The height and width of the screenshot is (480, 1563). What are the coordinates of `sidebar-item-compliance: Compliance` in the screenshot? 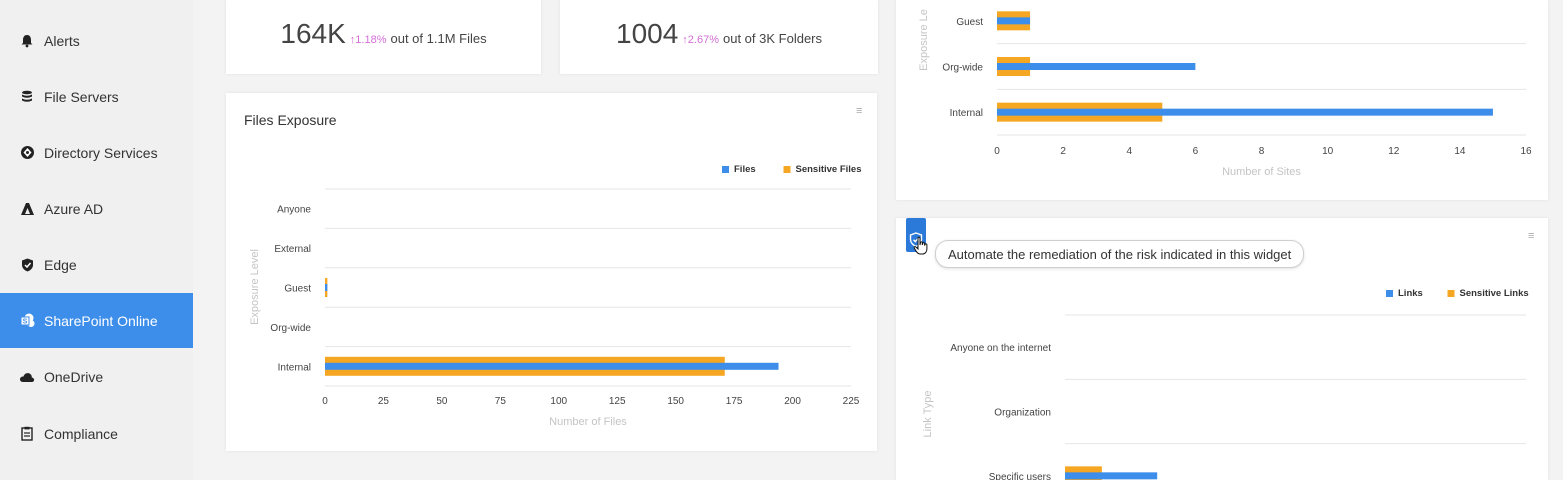 It's located at (96, 433).